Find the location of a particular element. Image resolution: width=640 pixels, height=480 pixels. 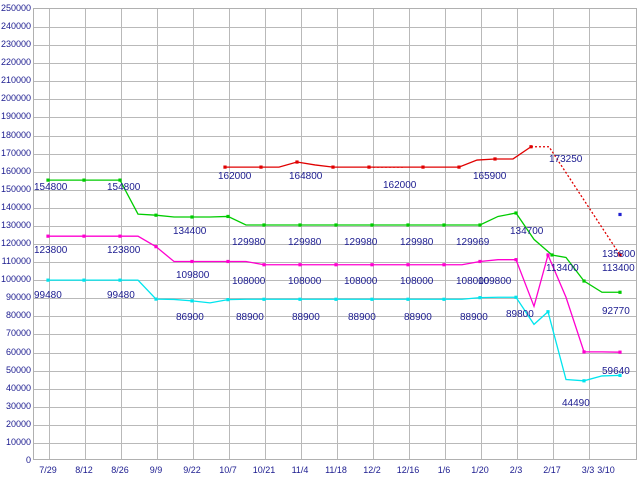

y-axis-tick-label: 170000 is located at coordinates (15, 152).